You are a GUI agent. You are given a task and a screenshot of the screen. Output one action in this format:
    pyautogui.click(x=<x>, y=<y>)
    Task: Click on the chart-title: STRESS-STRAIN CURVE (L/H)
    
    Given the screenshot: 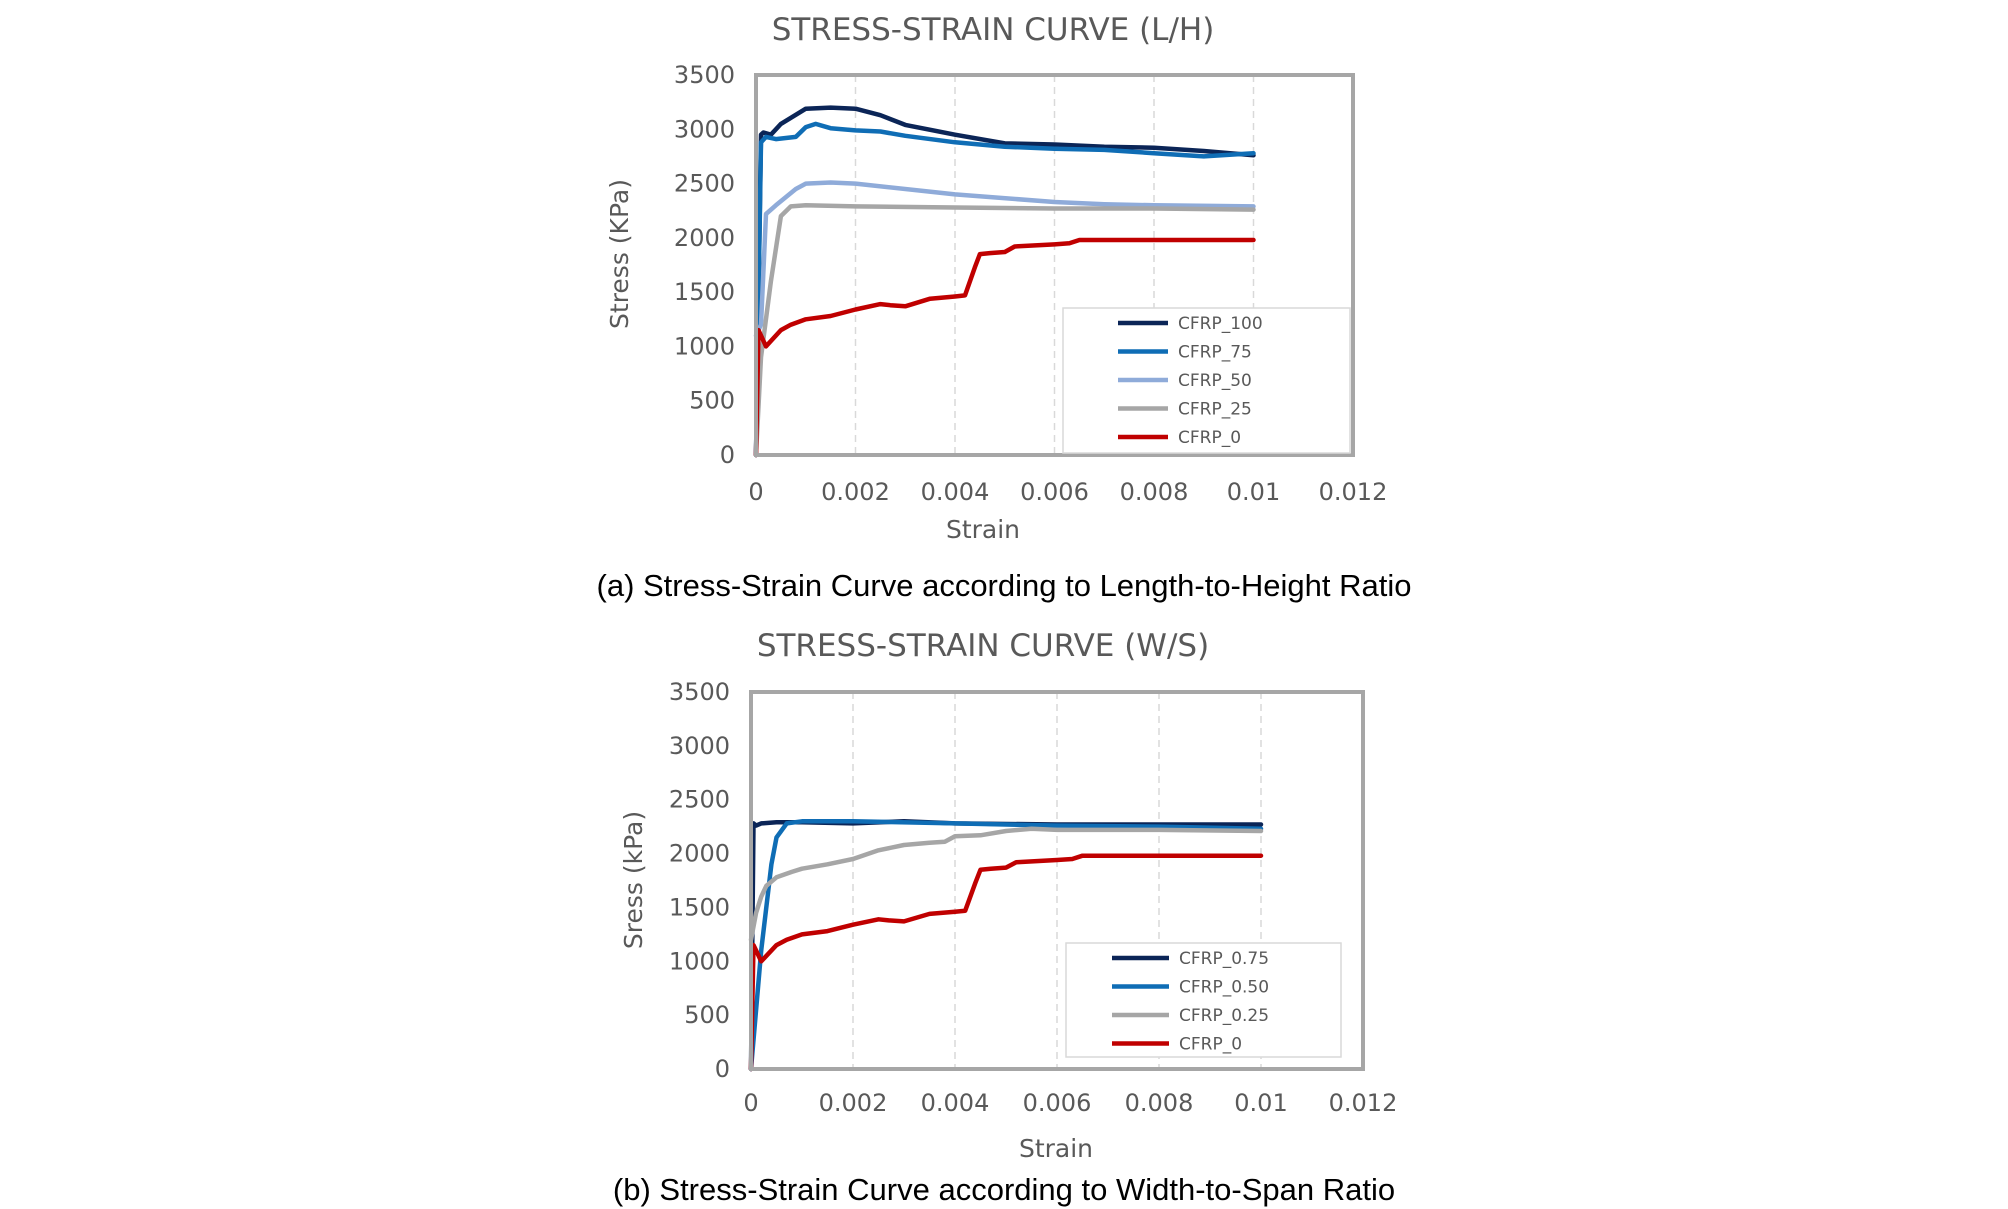 What is the action you would take?
    pyautogui.click(x=993, y=30)
    